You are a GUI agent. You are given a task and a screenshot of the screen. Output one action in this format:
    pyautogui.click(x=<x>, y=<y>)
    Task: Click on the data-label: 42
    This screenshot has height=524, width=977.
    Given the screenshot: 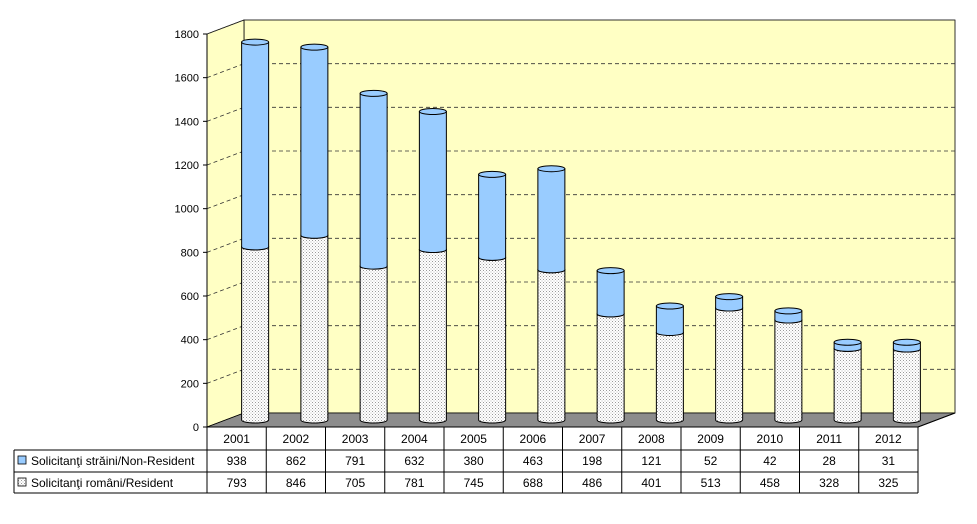 What is the action you would take?
    pyautogui.click(x=770, y=461)
    